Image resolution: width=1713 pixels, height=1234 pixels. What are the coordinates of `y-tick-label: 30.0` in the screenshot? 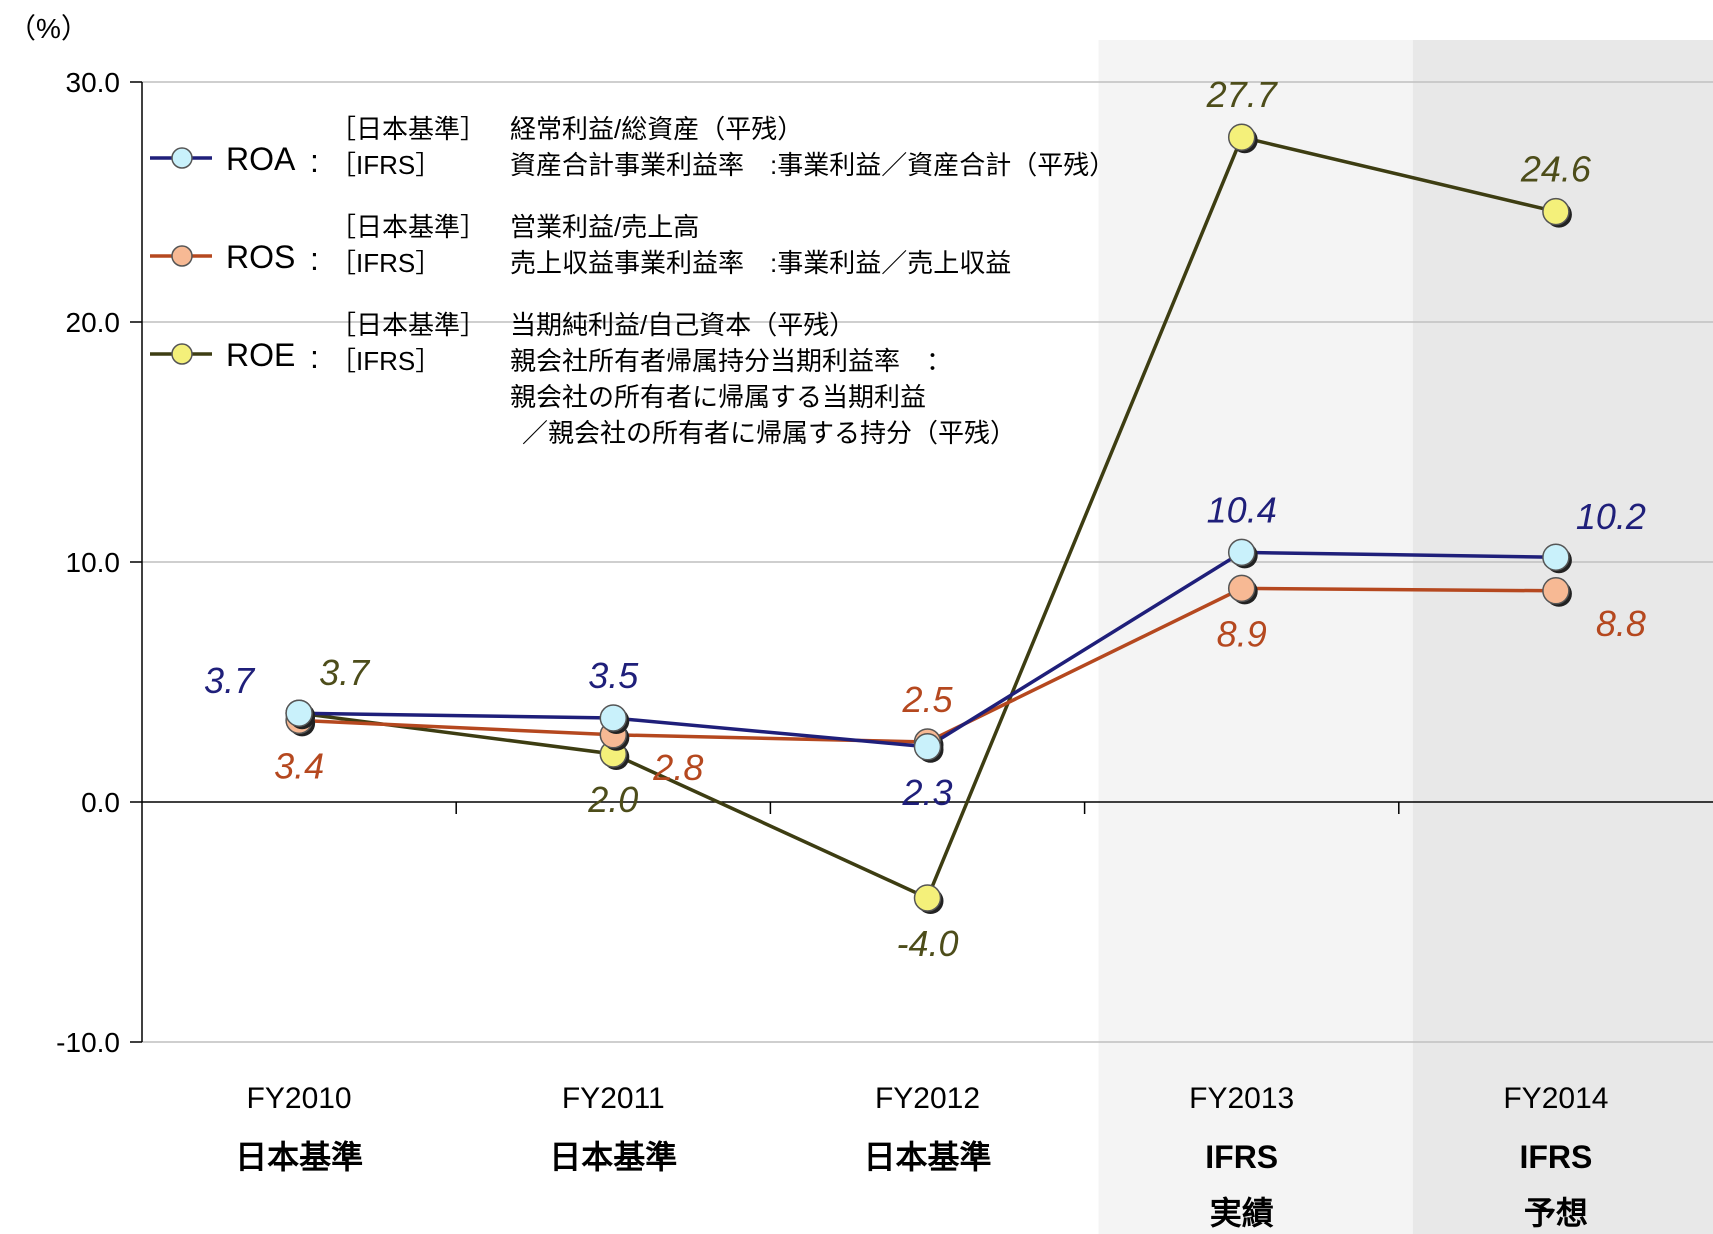 It's located at (93, 82).